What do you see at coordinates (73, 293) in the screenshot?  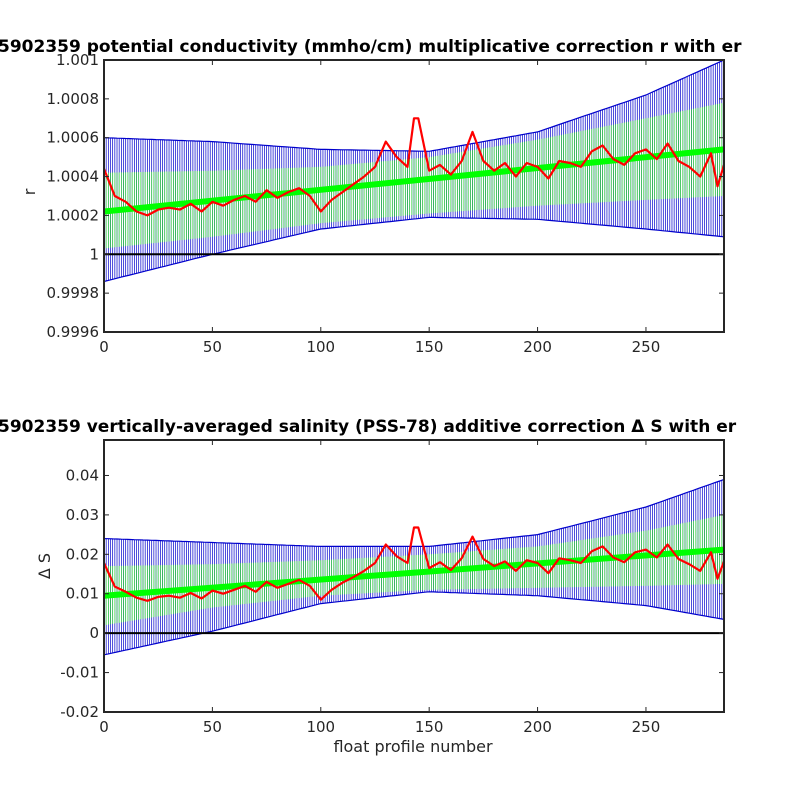 I see `y-tick-label: 0.9998` at bounding box center [73, 293].